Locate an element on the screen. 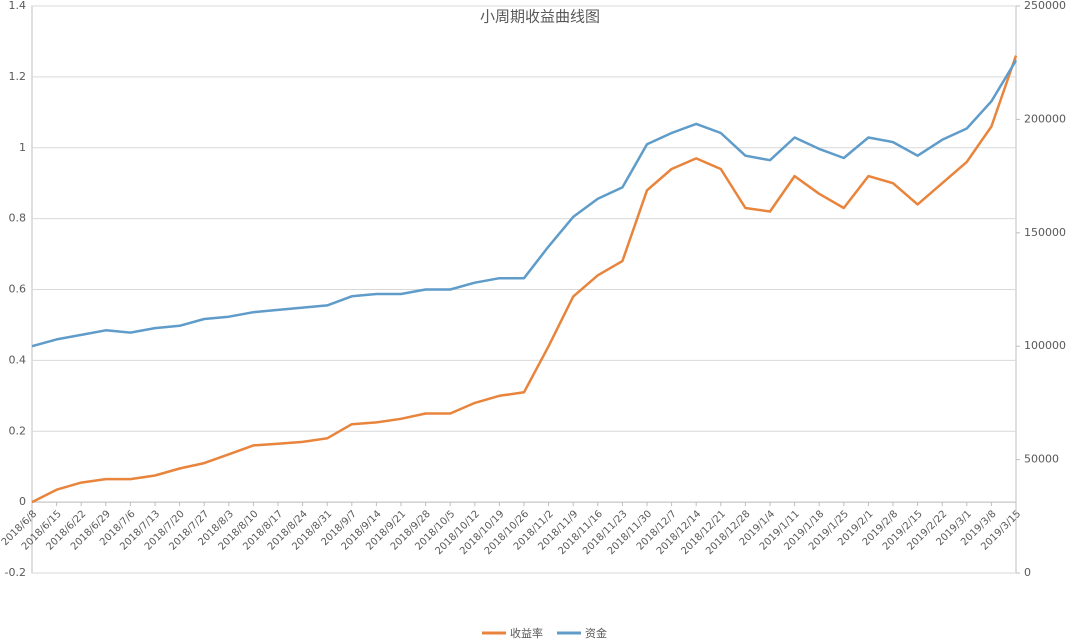 Image resolution: width=1080 pixels, height=640 pixels. y2-tick-label: 100000 is located at coordinates (1045, 345).